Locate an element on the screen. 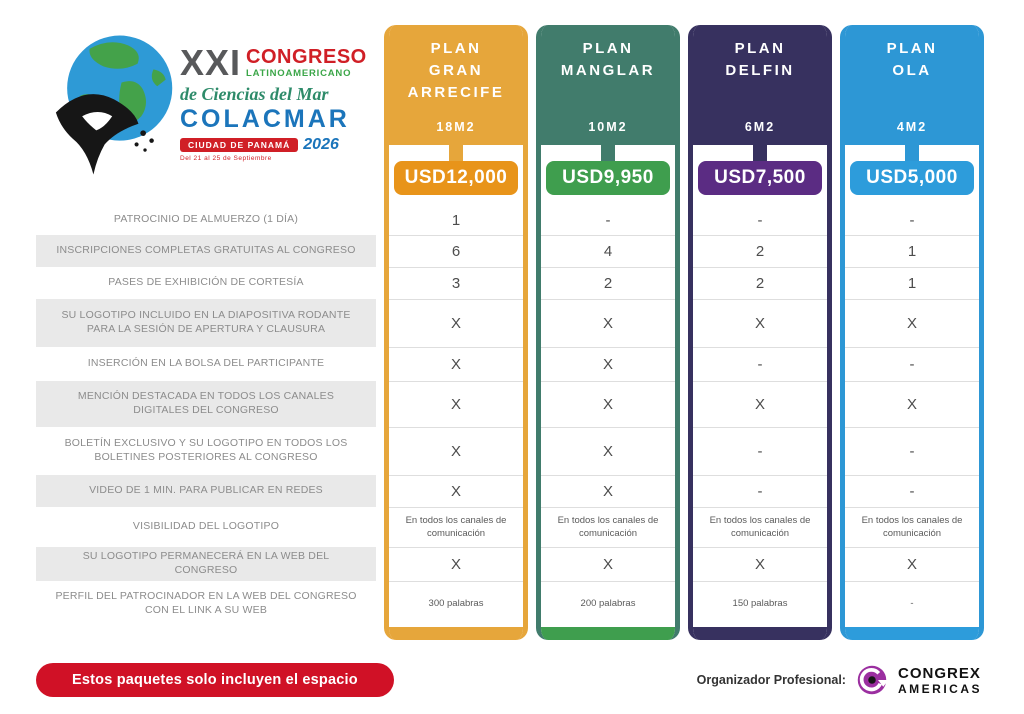 This screenshot has width=1024, height=714. organizer-label: Organizador Profesional: is located at coordinates (771, 680).